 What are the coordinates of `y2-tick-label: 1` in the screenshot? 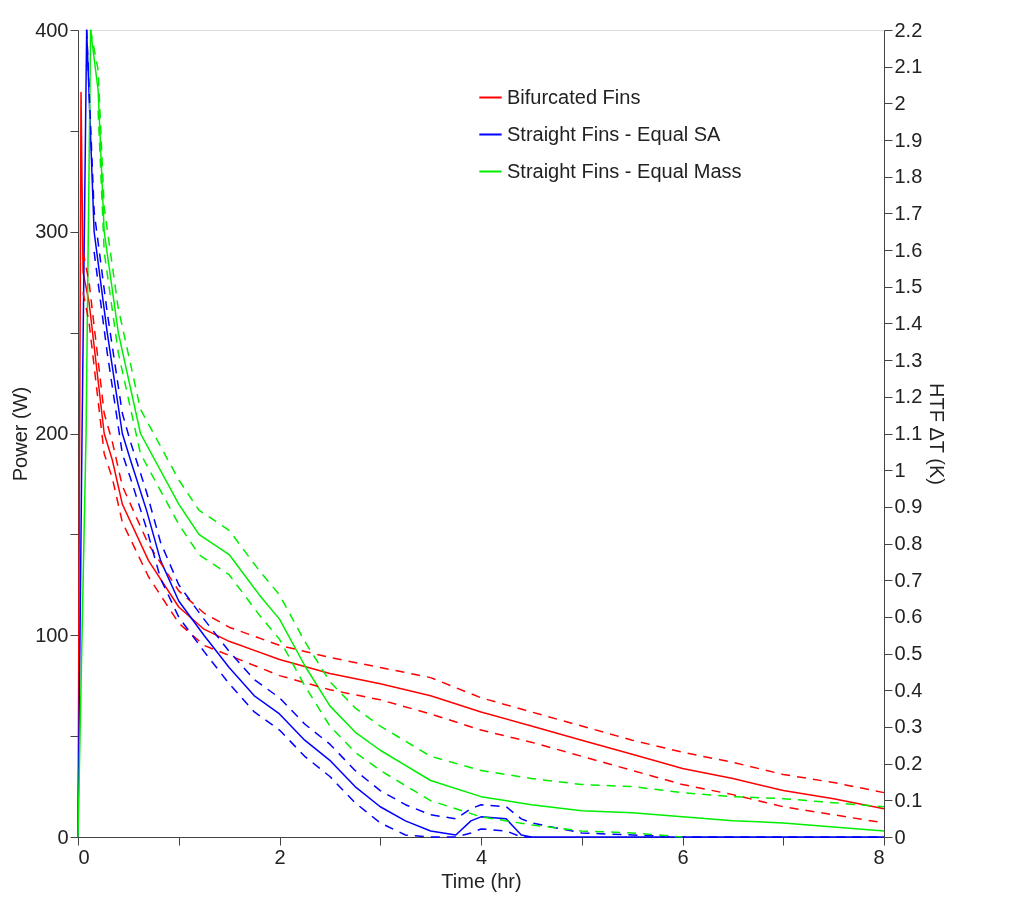 It's located at (900, 469).